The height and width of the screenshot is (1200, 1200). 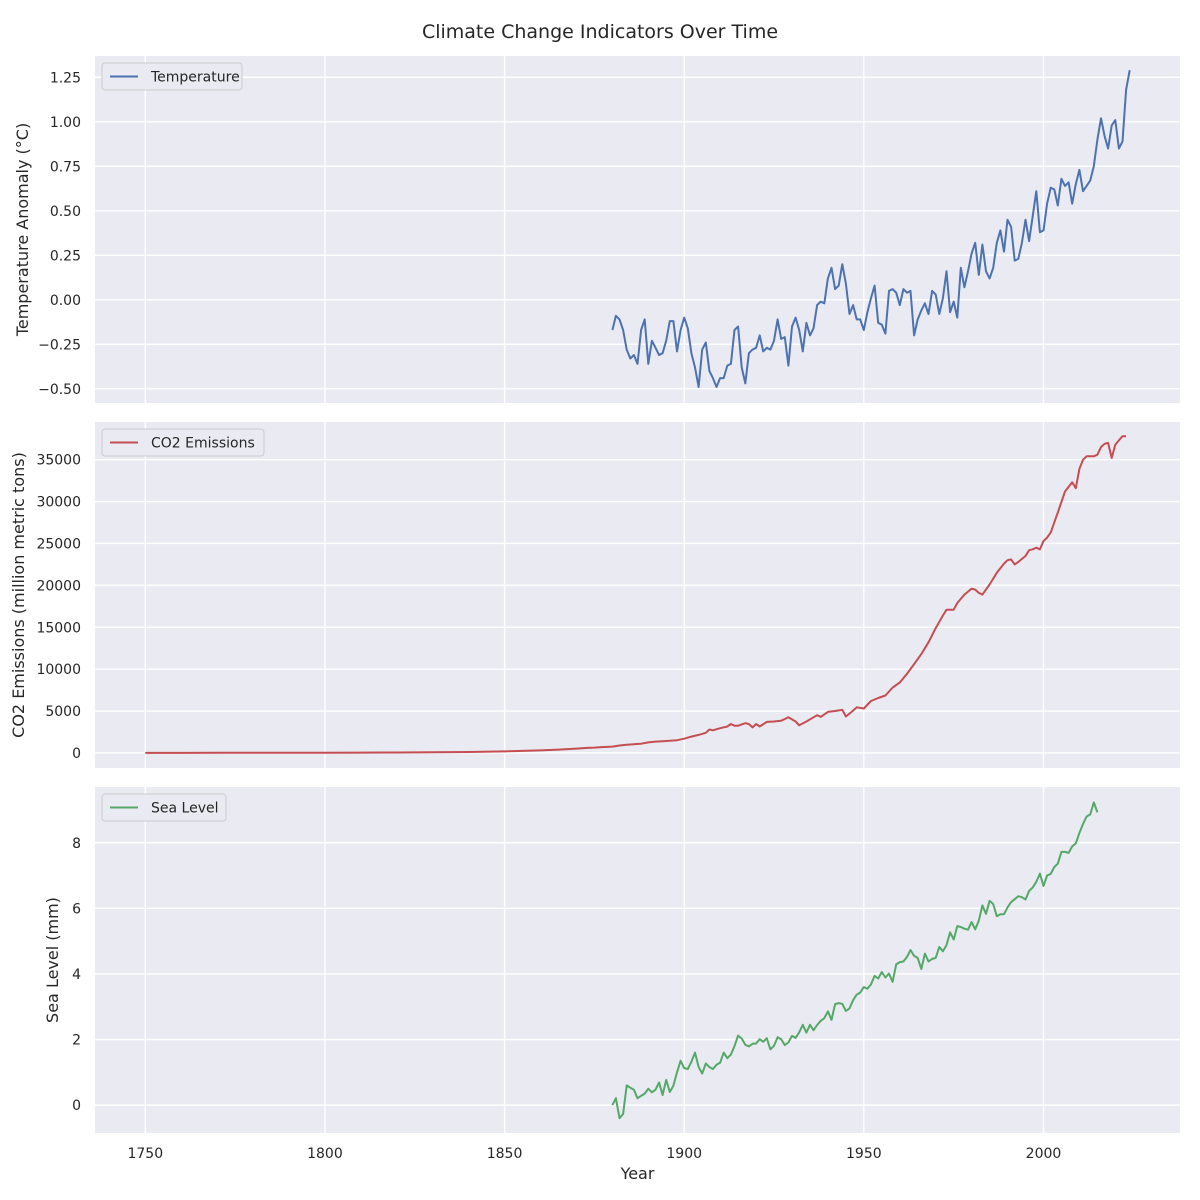 I want to click on temperature-series-line, so click(x=871, y=229).